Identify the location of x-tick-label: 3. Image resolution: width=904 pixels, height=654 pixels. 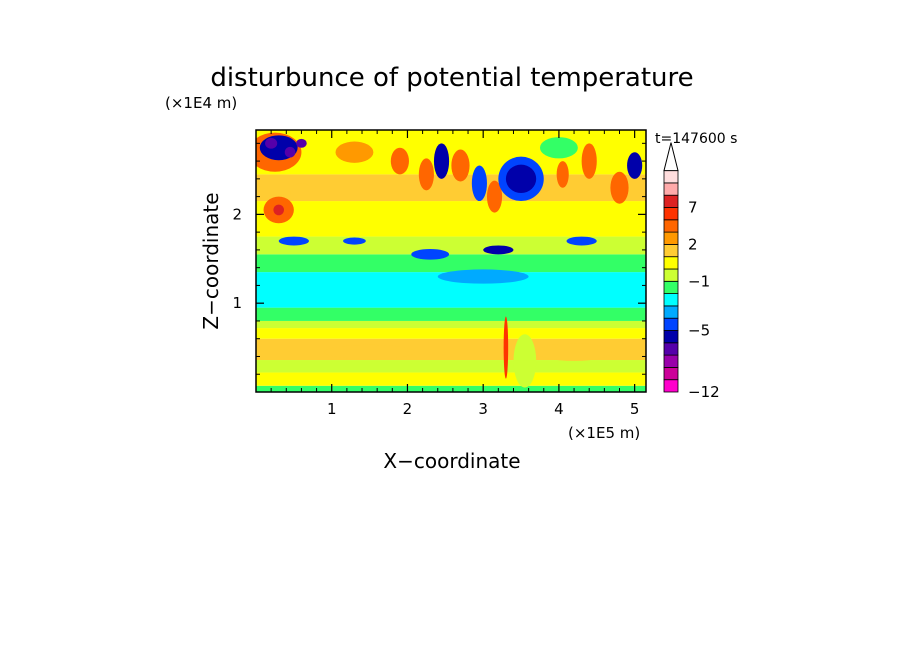
(483, 409).